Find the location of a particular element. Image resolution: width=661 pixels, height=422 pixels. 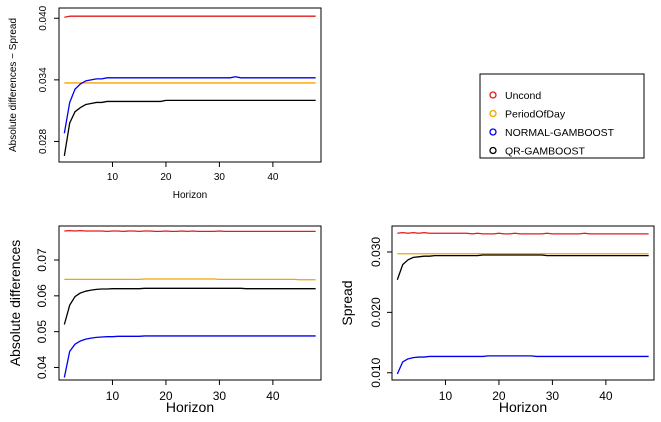

y-tick-label: 0.06 is located at coordinates (42, 296).